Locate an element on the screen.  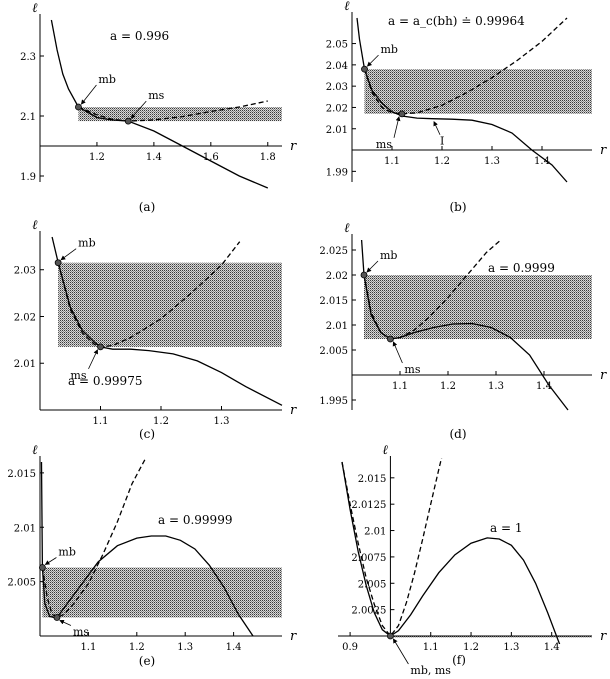
y-tick-label: 2.025 is located at coordinates (333, 251).